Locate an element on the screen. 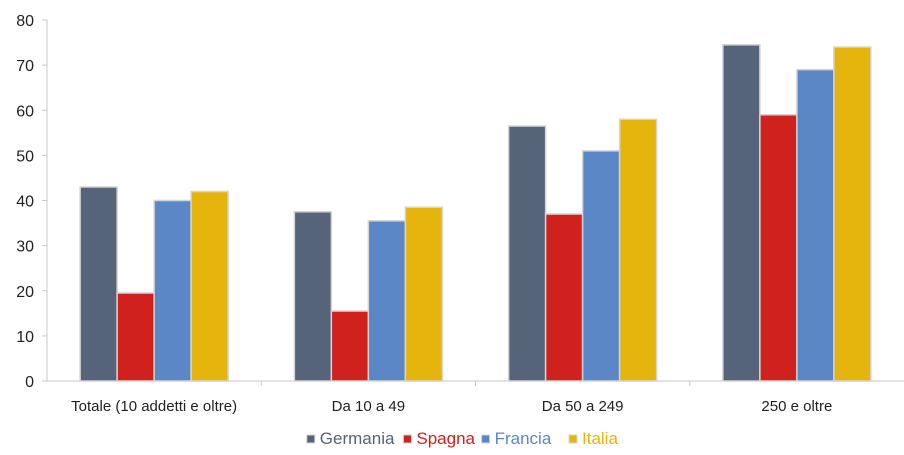  y-tick-label: 60 is located at coordinates (25, 111).